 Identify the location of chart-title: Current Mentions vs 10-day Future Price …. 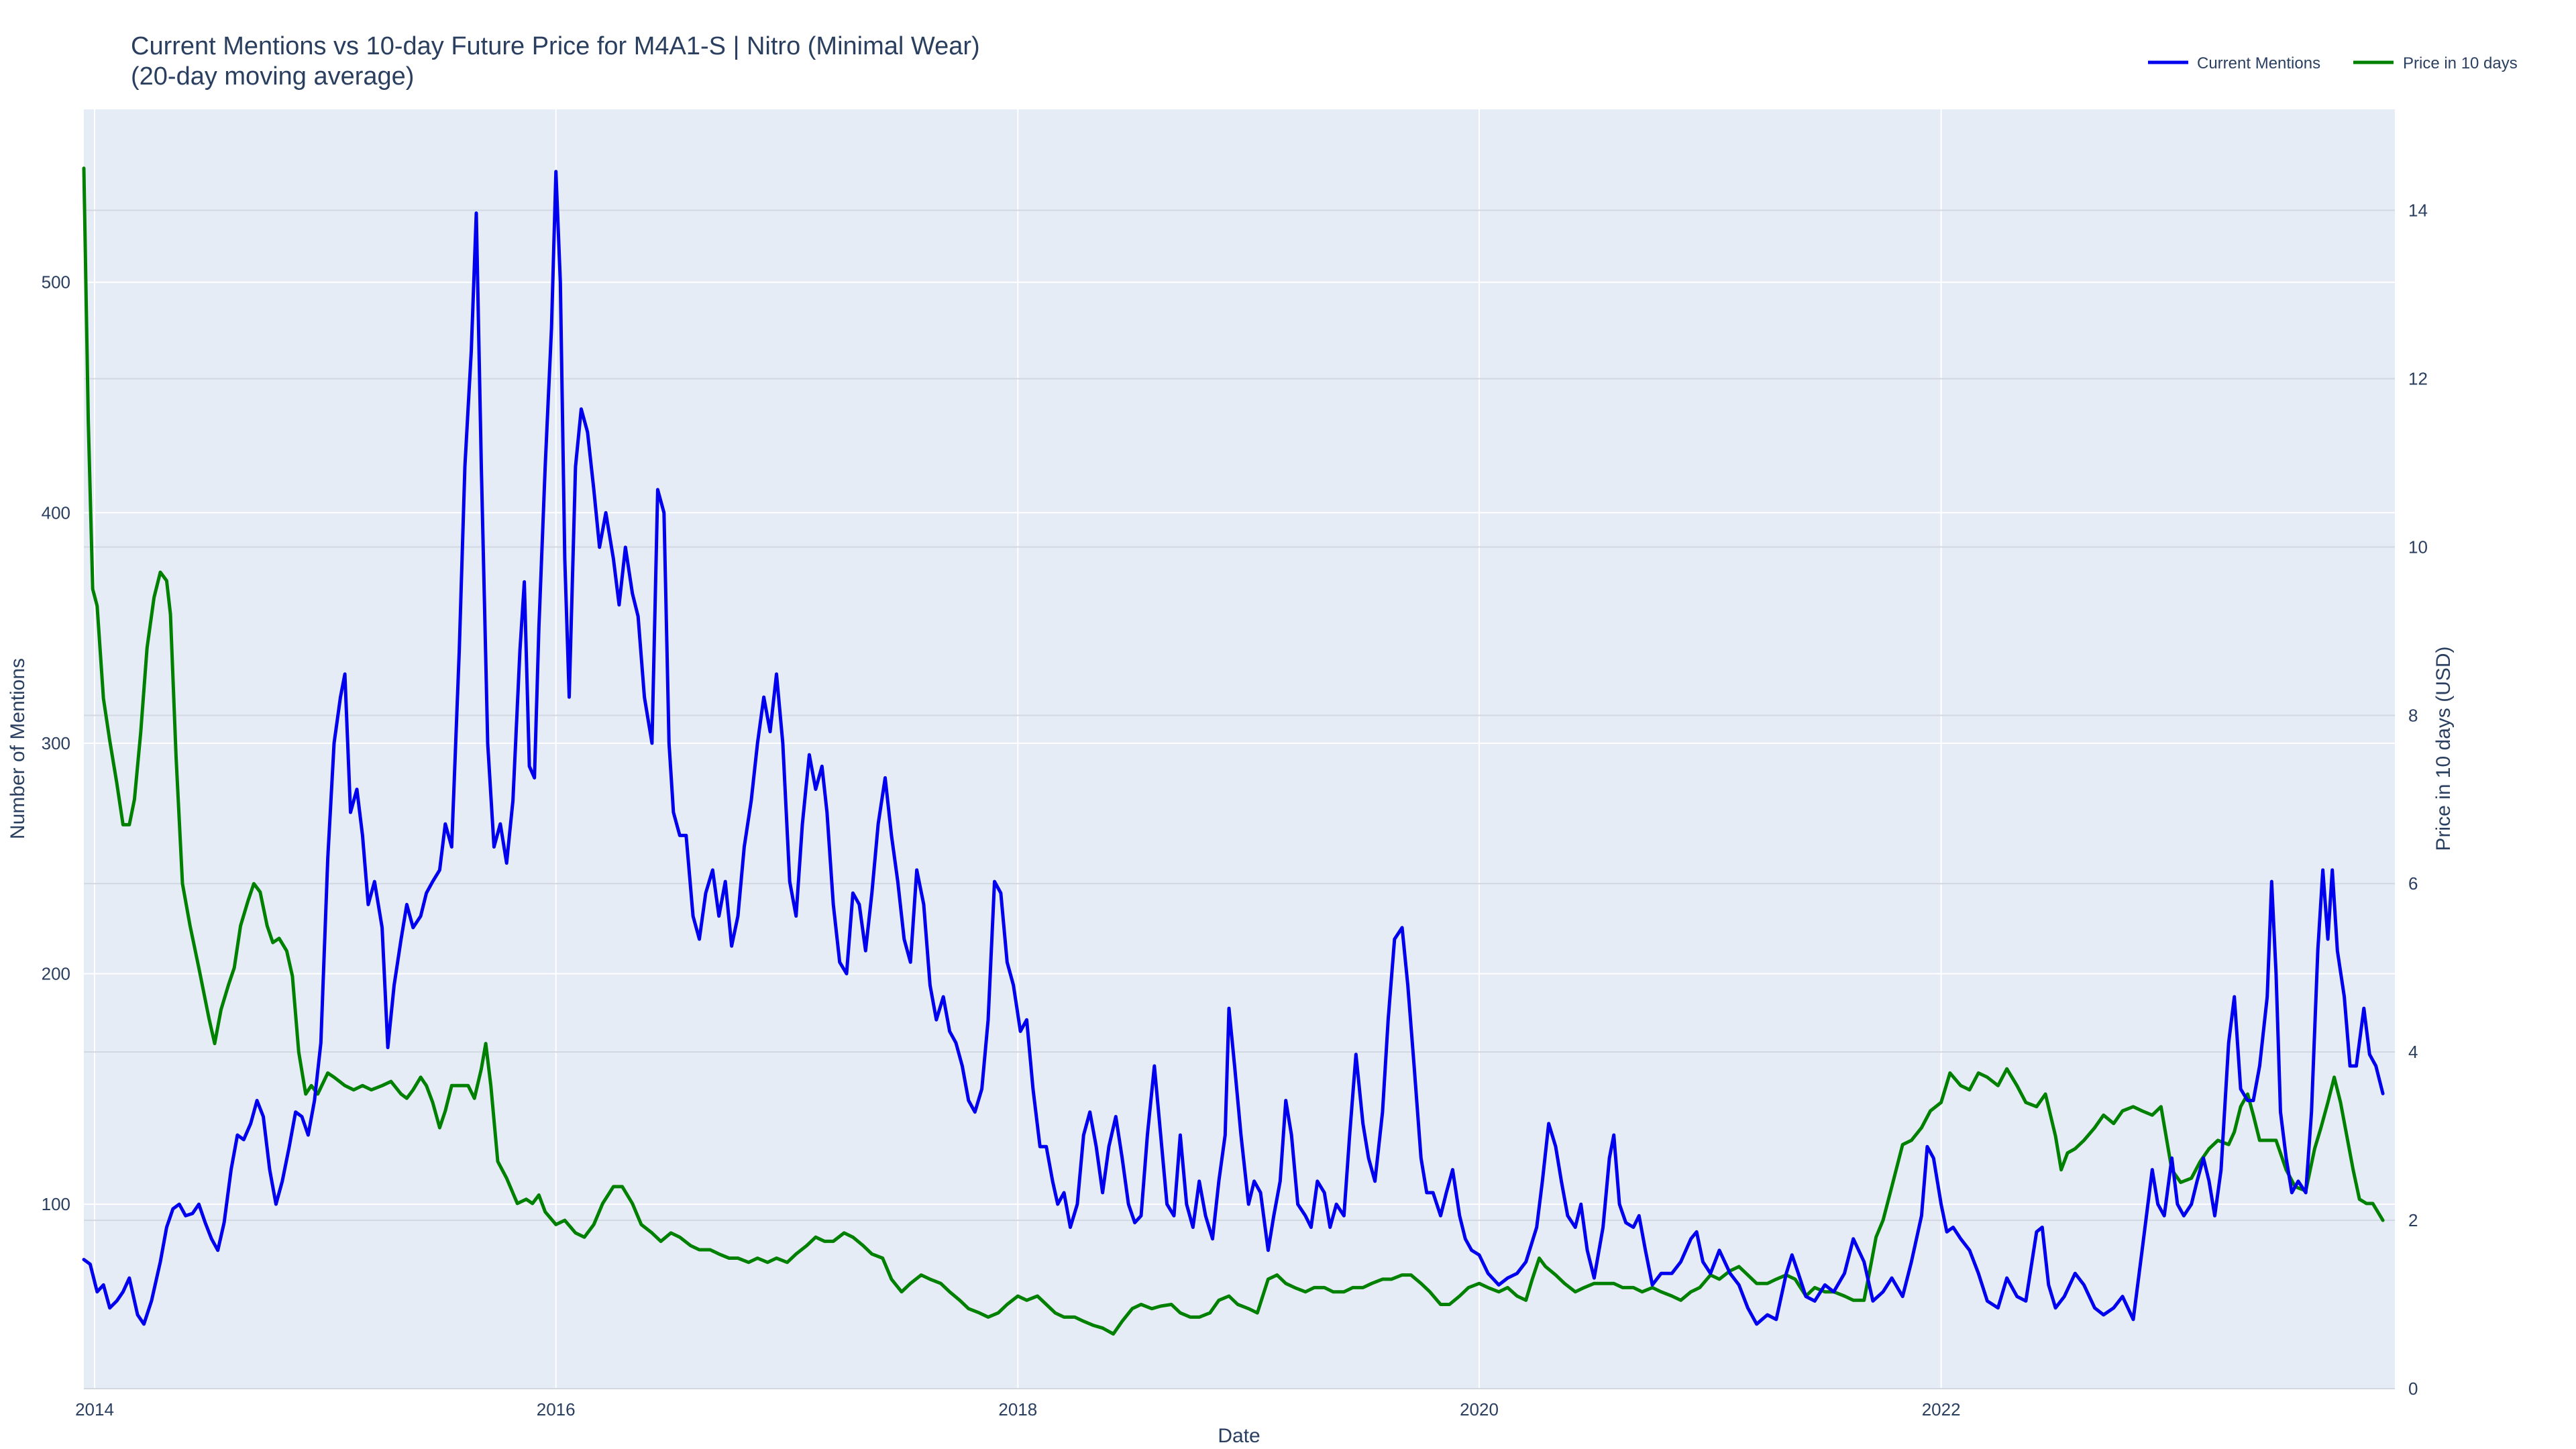
(555, 46).